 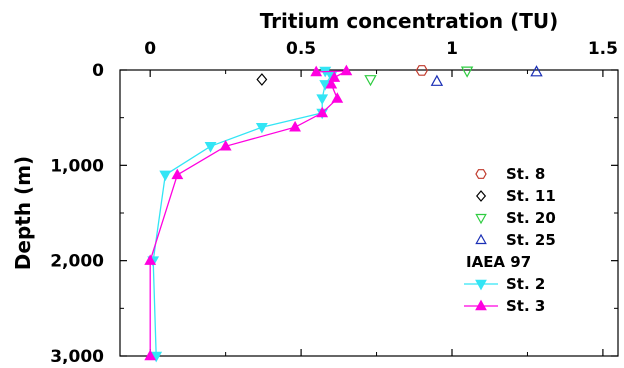 I want to click on legend-label-st-2: St. 2, so click(x=525, y=284).